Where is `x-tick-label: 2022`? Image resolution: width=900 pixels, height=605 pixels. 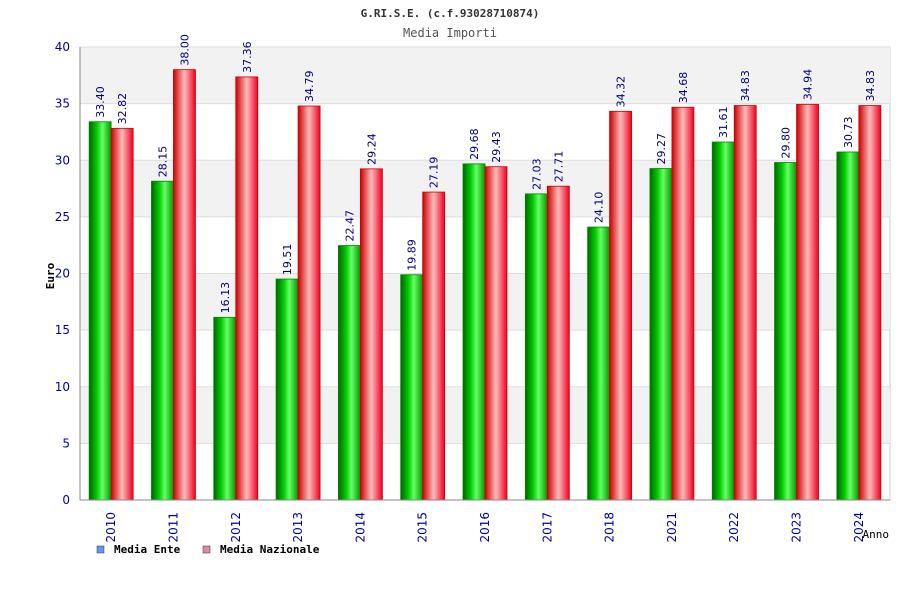 x-tick-label: 2022 is located at coordinates (734, 527).